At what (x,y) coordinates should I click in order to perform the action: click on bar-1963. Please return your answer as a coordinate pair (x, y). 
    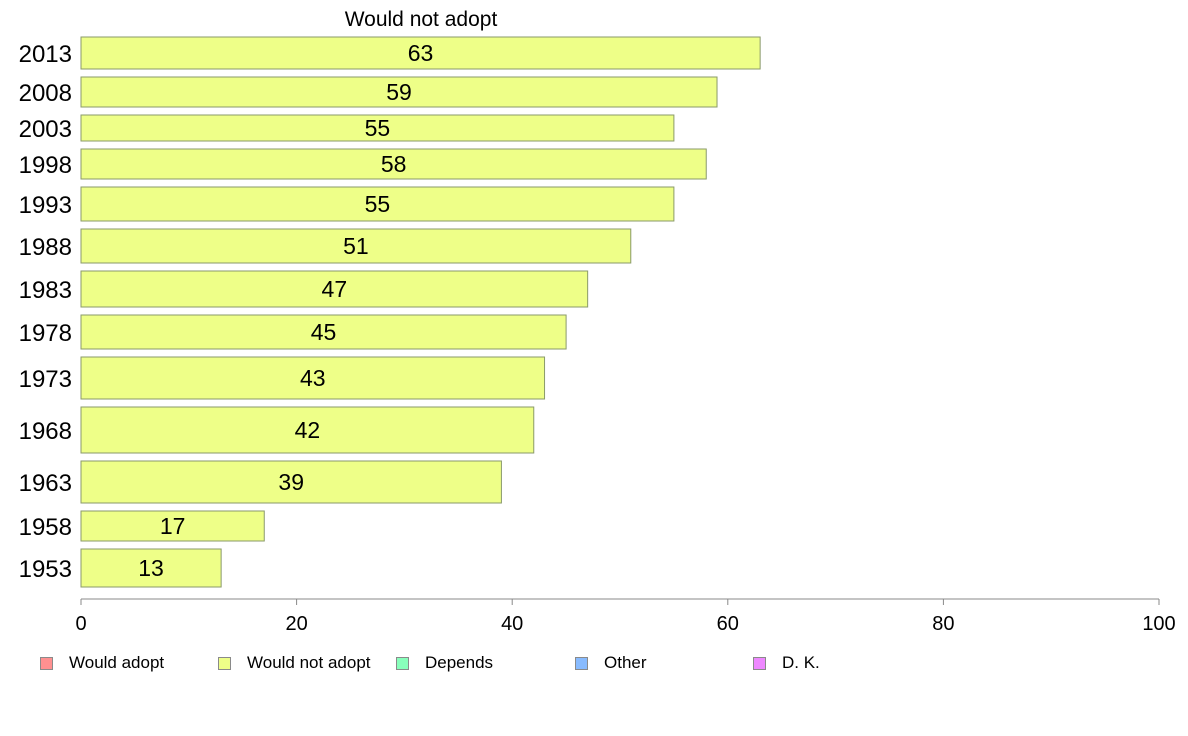
    Looking at the image, I should click on (291, 482).